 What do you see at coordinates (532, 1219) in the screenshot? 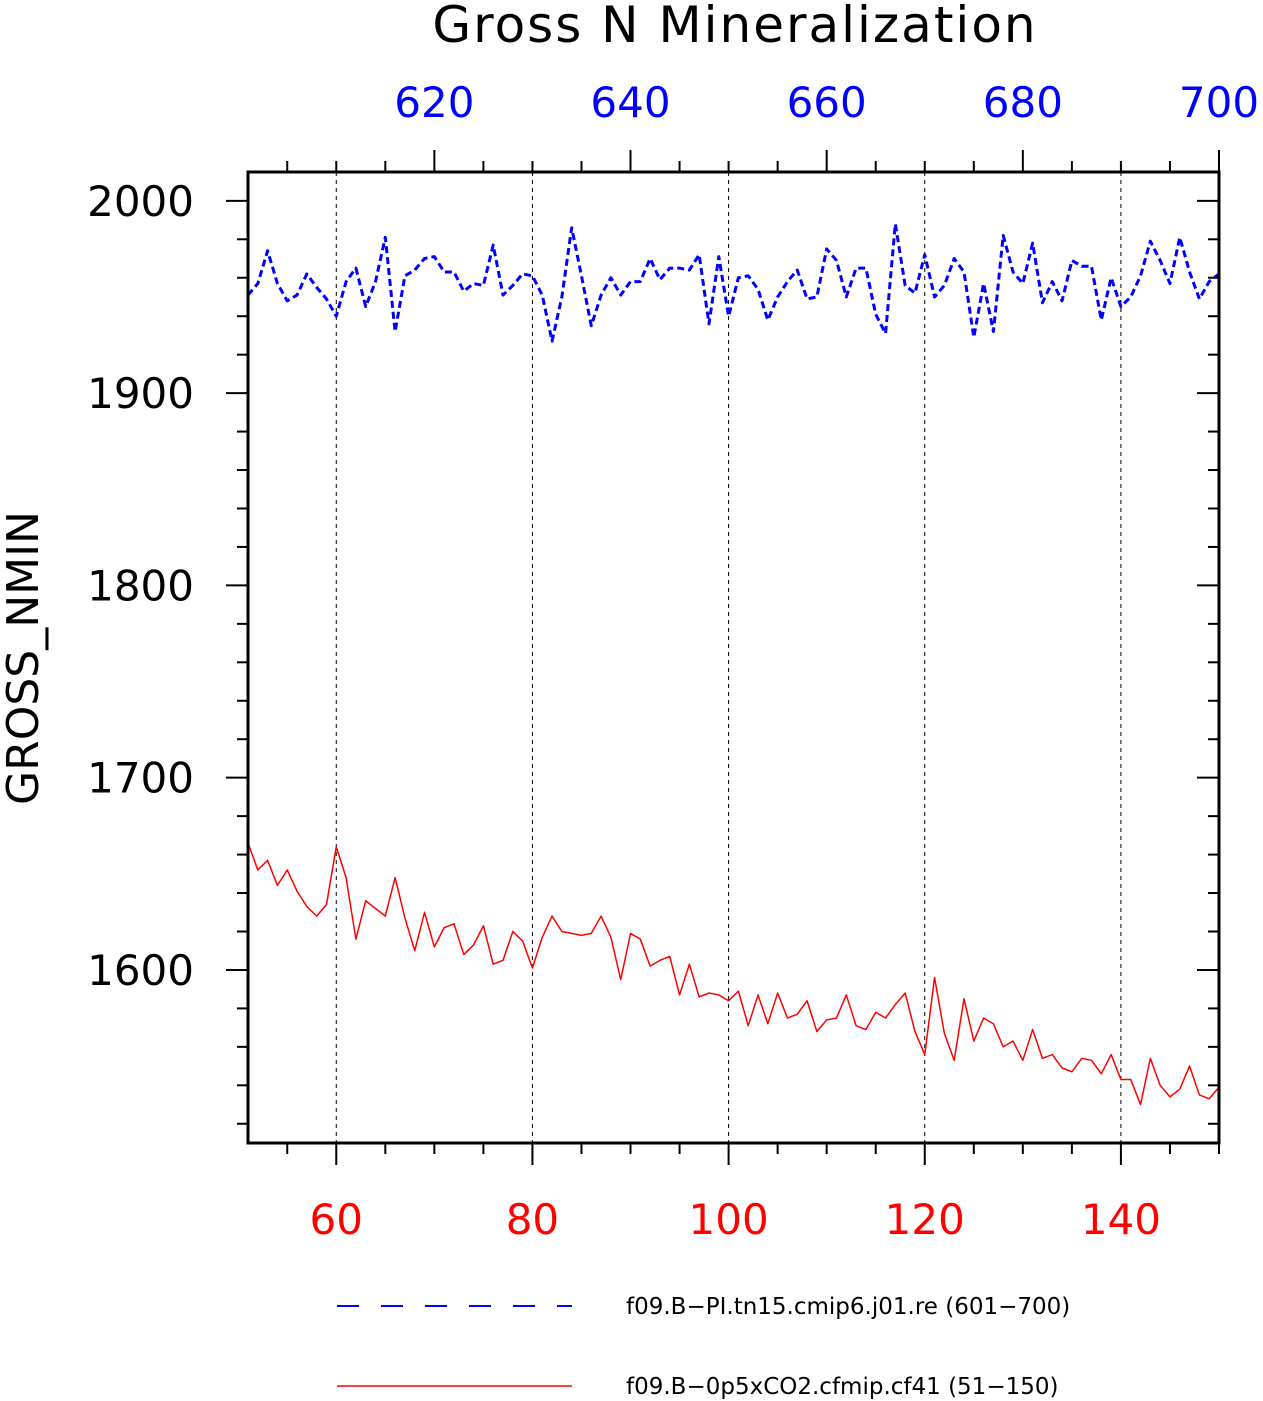
I see `x-bottom-tick-label: 80` at bounding box center [532, 1219].